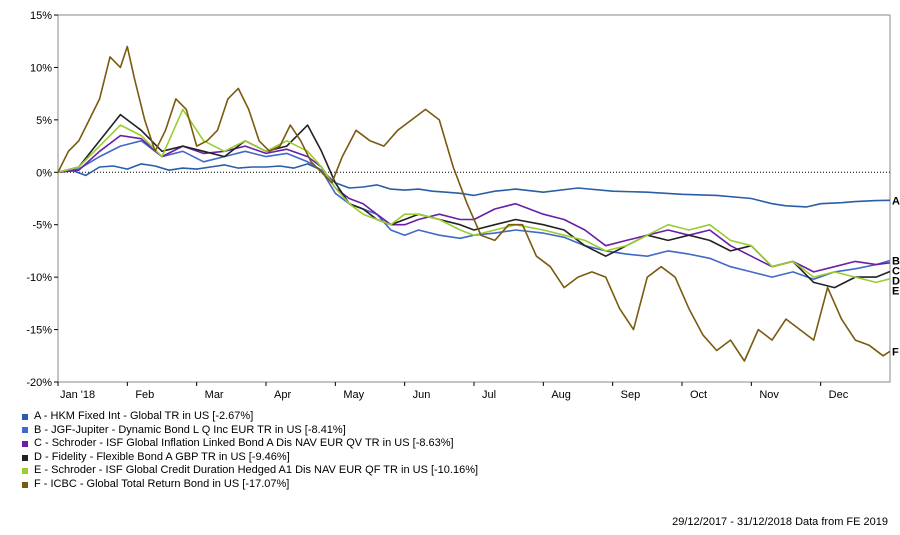 This screenshot has width=900, height=535. I want to click on legend-swatch-e, so click(25, 471).